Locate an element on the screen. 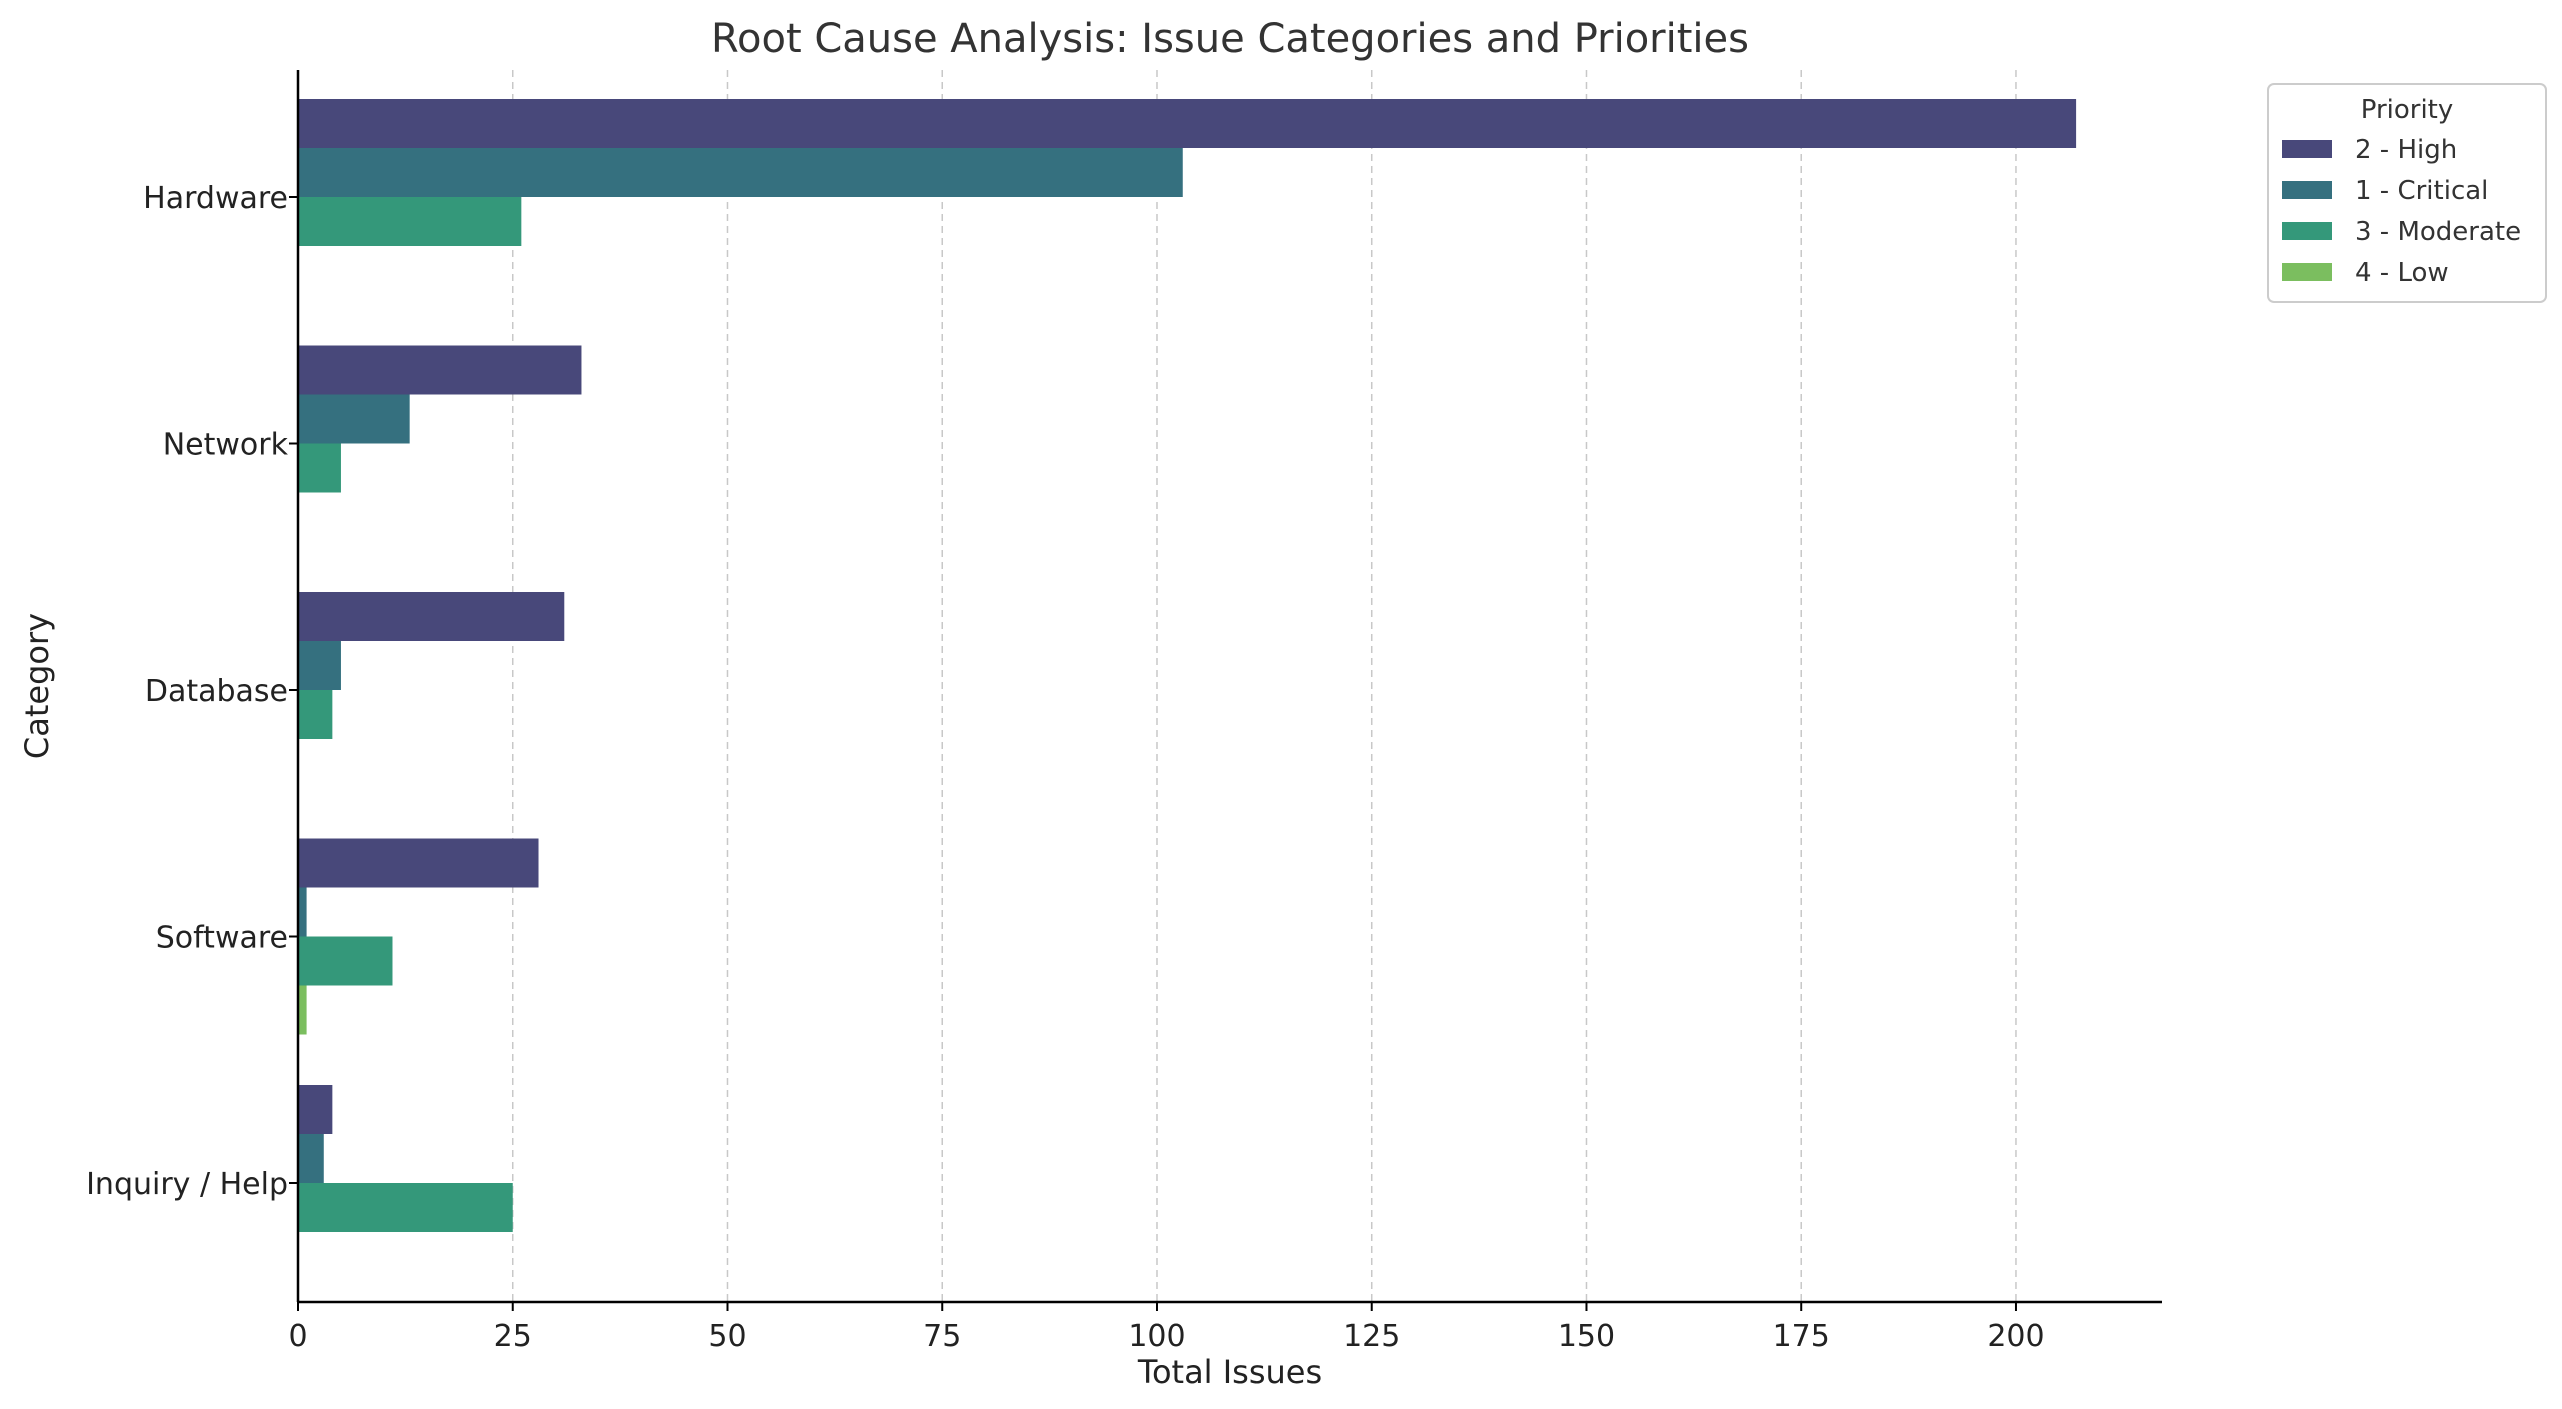 This screenshot has width=2562, height=1409. y-axis-label: Category is located at coordinates (37, 686).